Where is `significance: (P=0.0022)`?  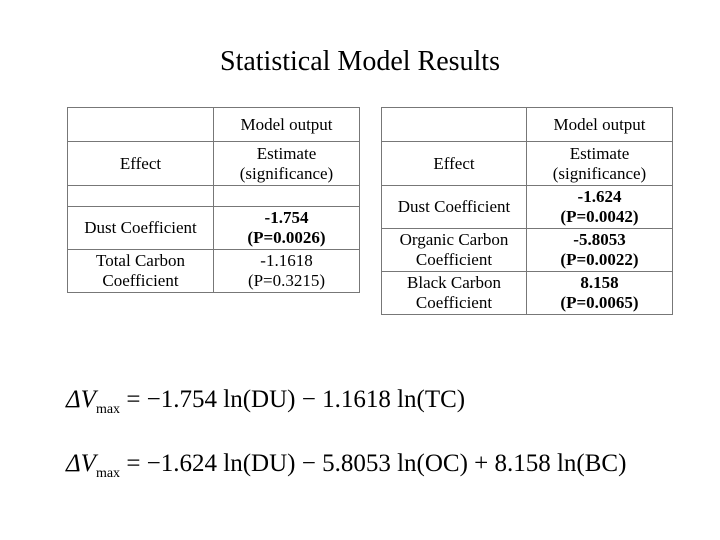 significance: (P=0.0022) is located at coordinates (599, 259).